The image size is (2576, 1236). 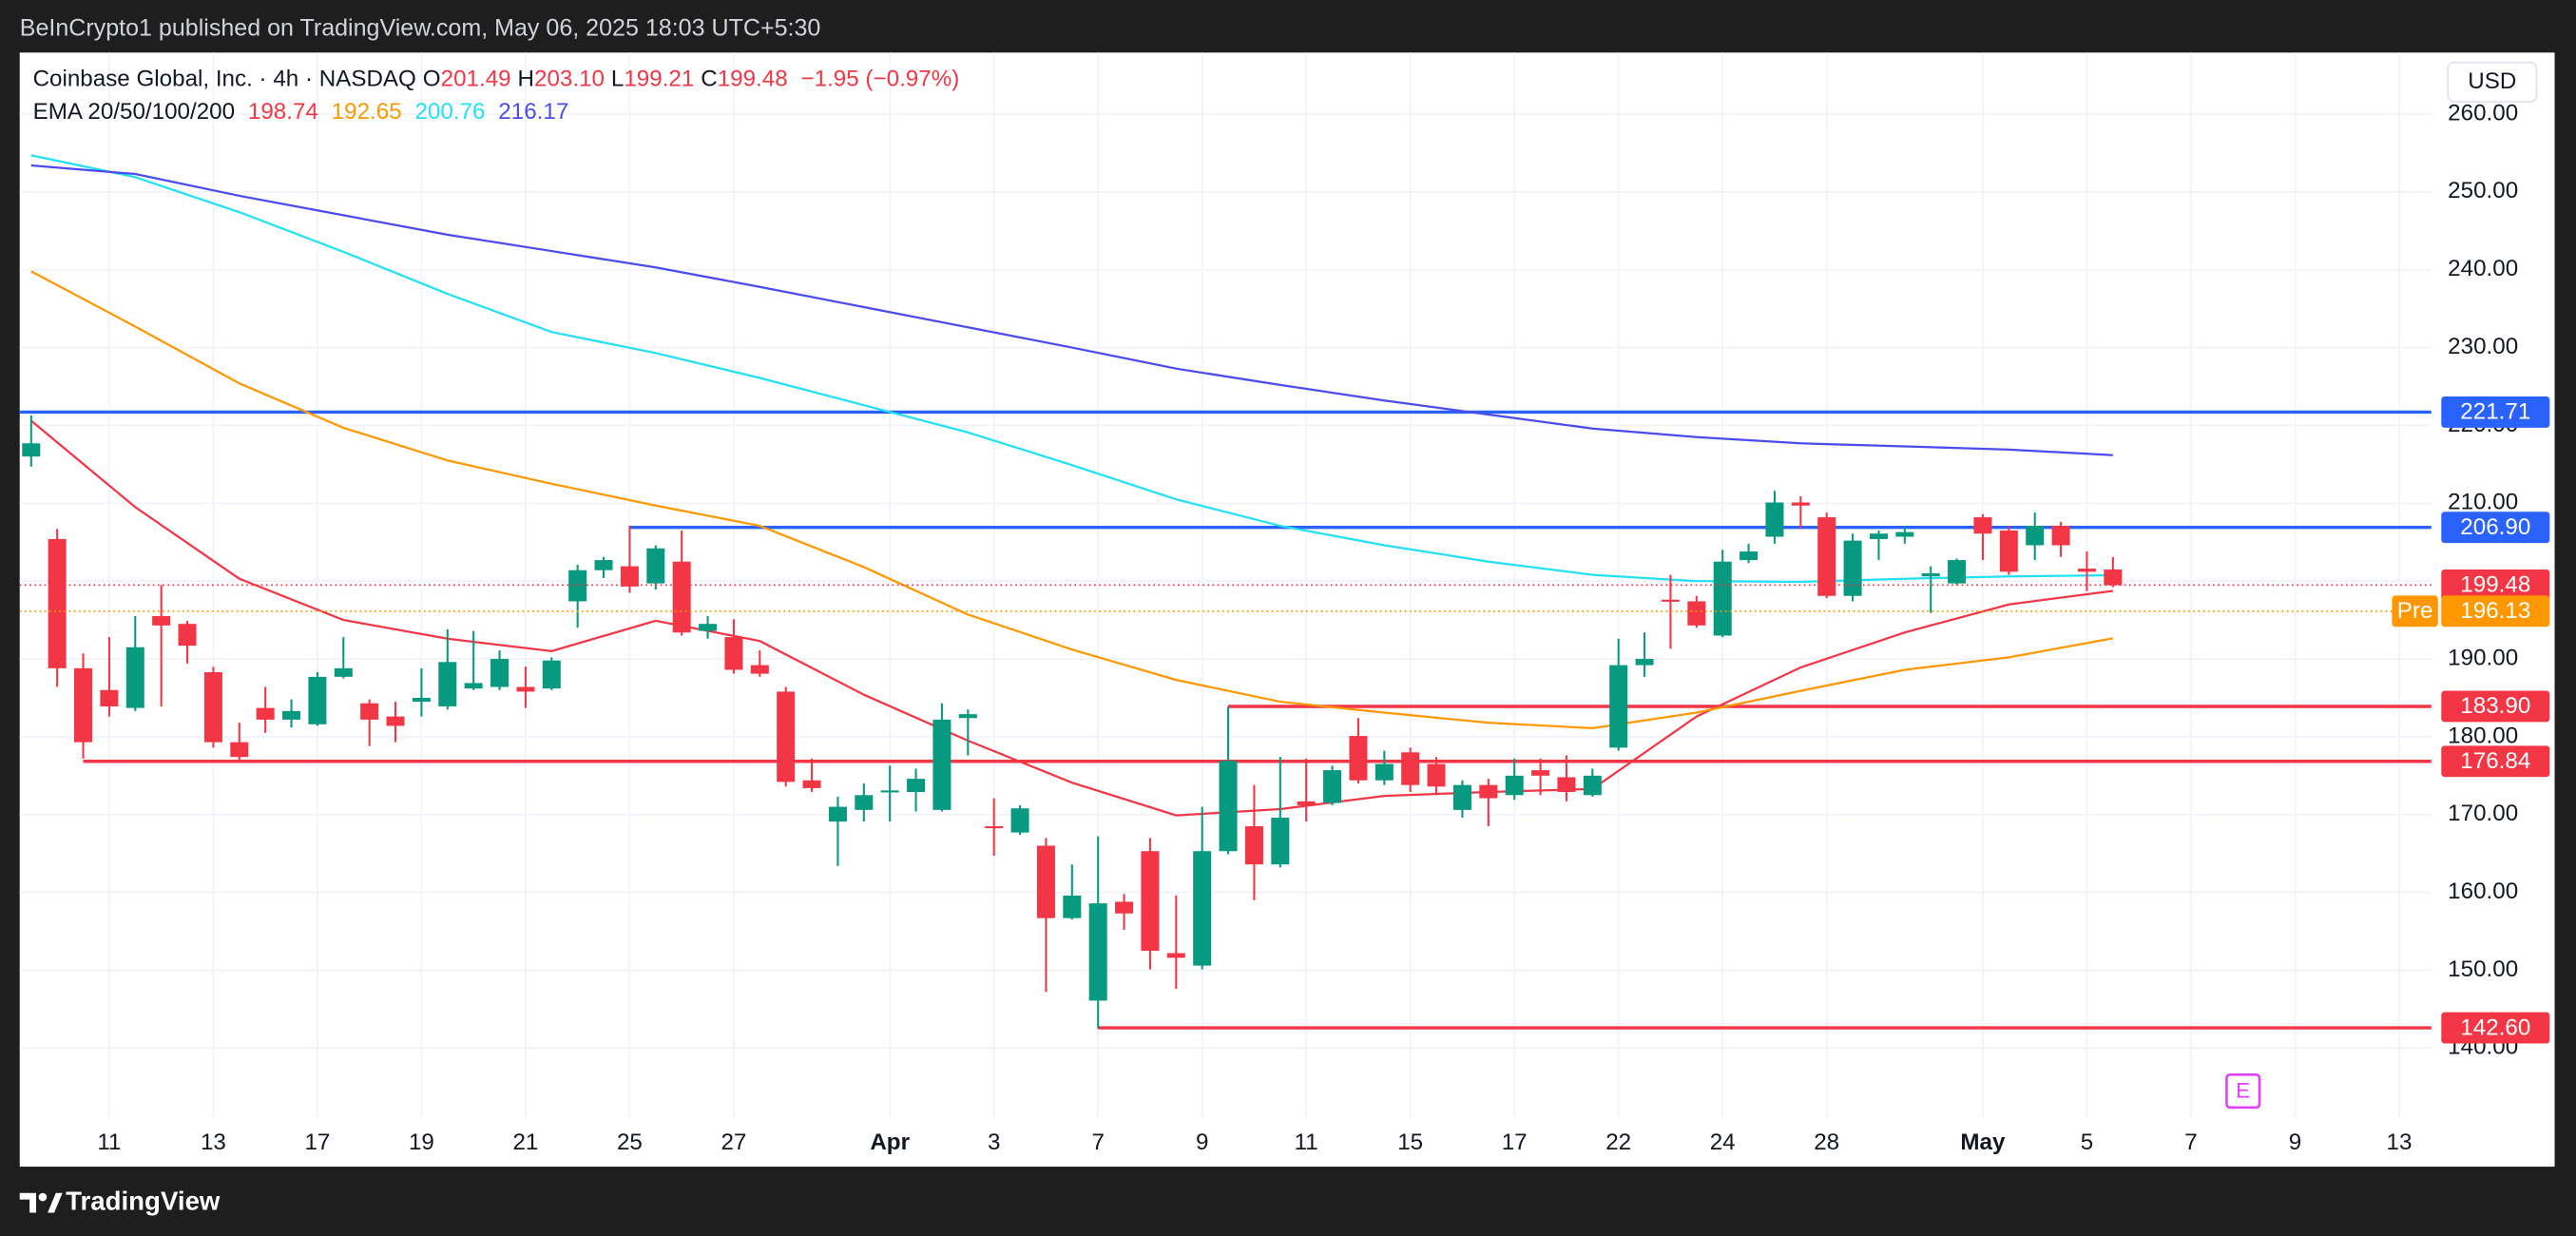 I want to click on x-tick-label: 17, so click(x=1515, y=1143).